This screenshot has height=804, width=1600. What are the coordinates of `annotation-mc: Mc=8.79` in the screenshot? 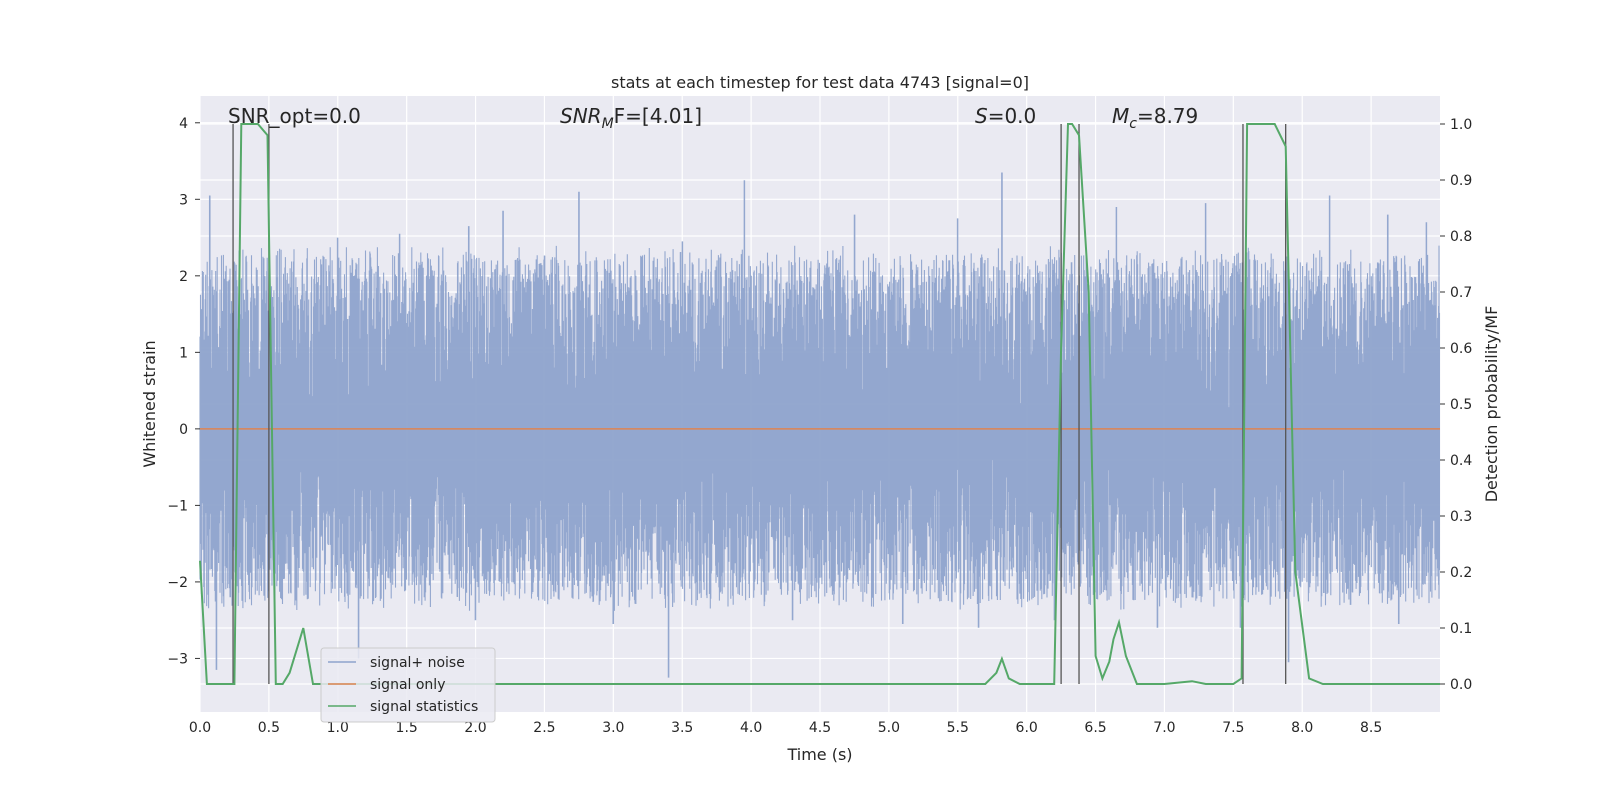 It's located at (1155, 118).